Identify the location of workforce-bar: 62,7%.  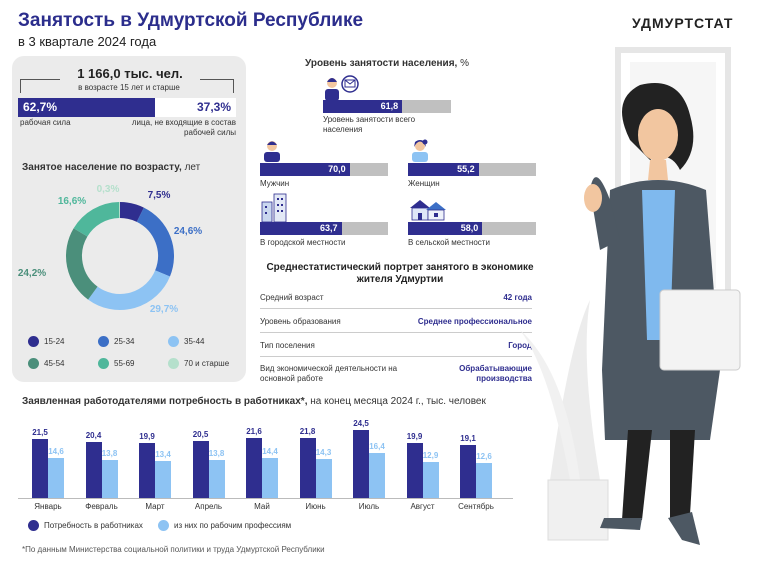
(86, 107).